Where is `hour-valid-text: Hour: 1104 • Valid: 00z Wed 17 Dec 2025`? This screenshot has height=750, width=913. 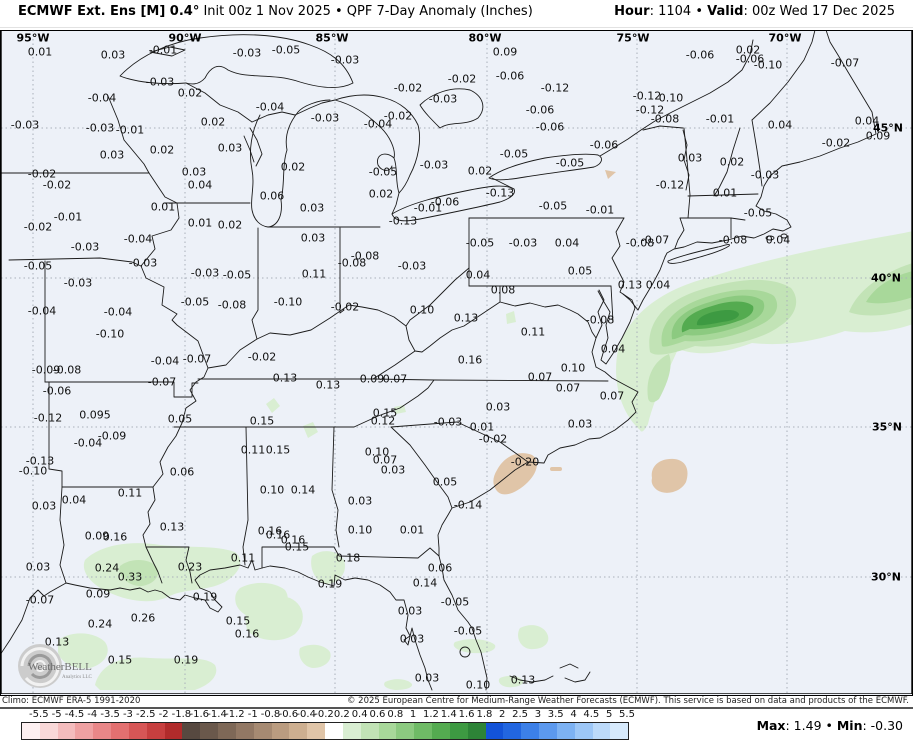 hour-valid-text: Hour: 1104 • Valid: 00z Wed 17 Dec 2025 is located at coordinates (754, 11).